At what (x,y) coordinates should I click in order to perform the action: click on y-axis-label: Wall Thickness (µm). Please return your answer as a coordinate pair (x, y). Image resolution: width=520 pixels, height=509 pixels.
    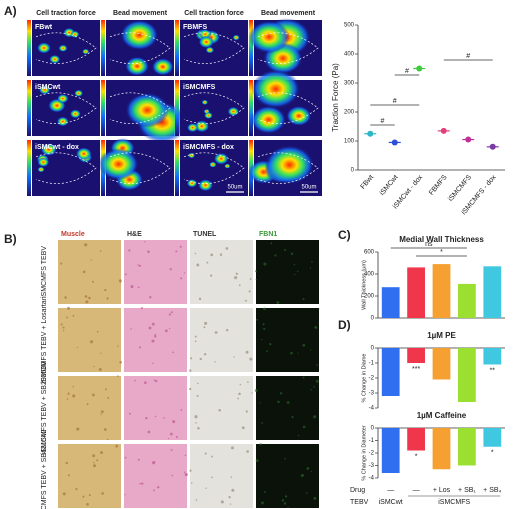
    Looking at the image, I should click on (364, 285).